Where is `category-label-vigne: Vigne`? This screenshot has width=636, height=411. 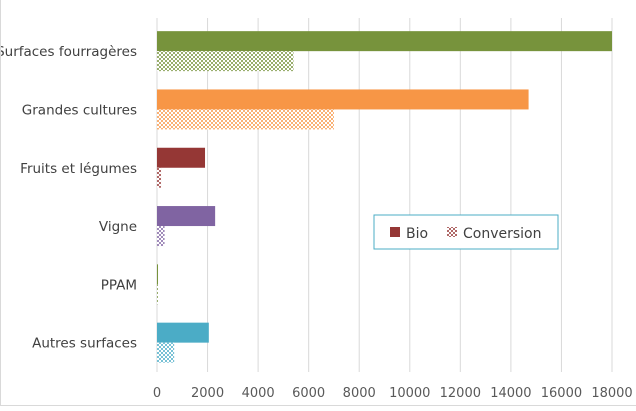
category-label-vigne: Vigne is located at coordinates (118, 227).